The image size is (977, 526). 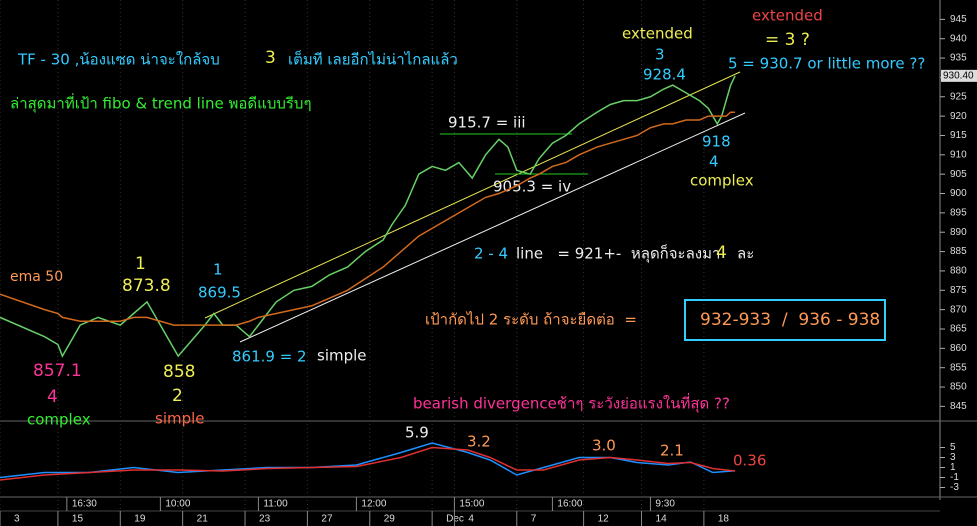 What do you see at coordinates (958, 263) in the screenshot?
I see `axis-strip` at bounding box center [958, 263].